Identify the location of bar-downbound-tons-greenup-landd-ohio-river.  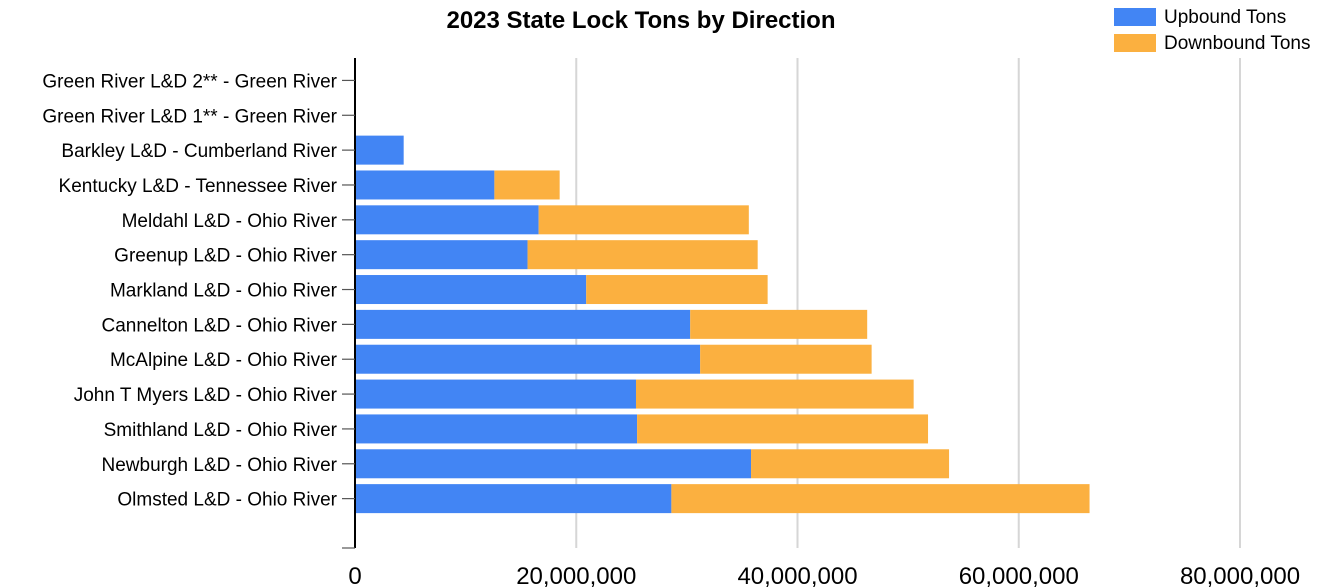
(642, 255).